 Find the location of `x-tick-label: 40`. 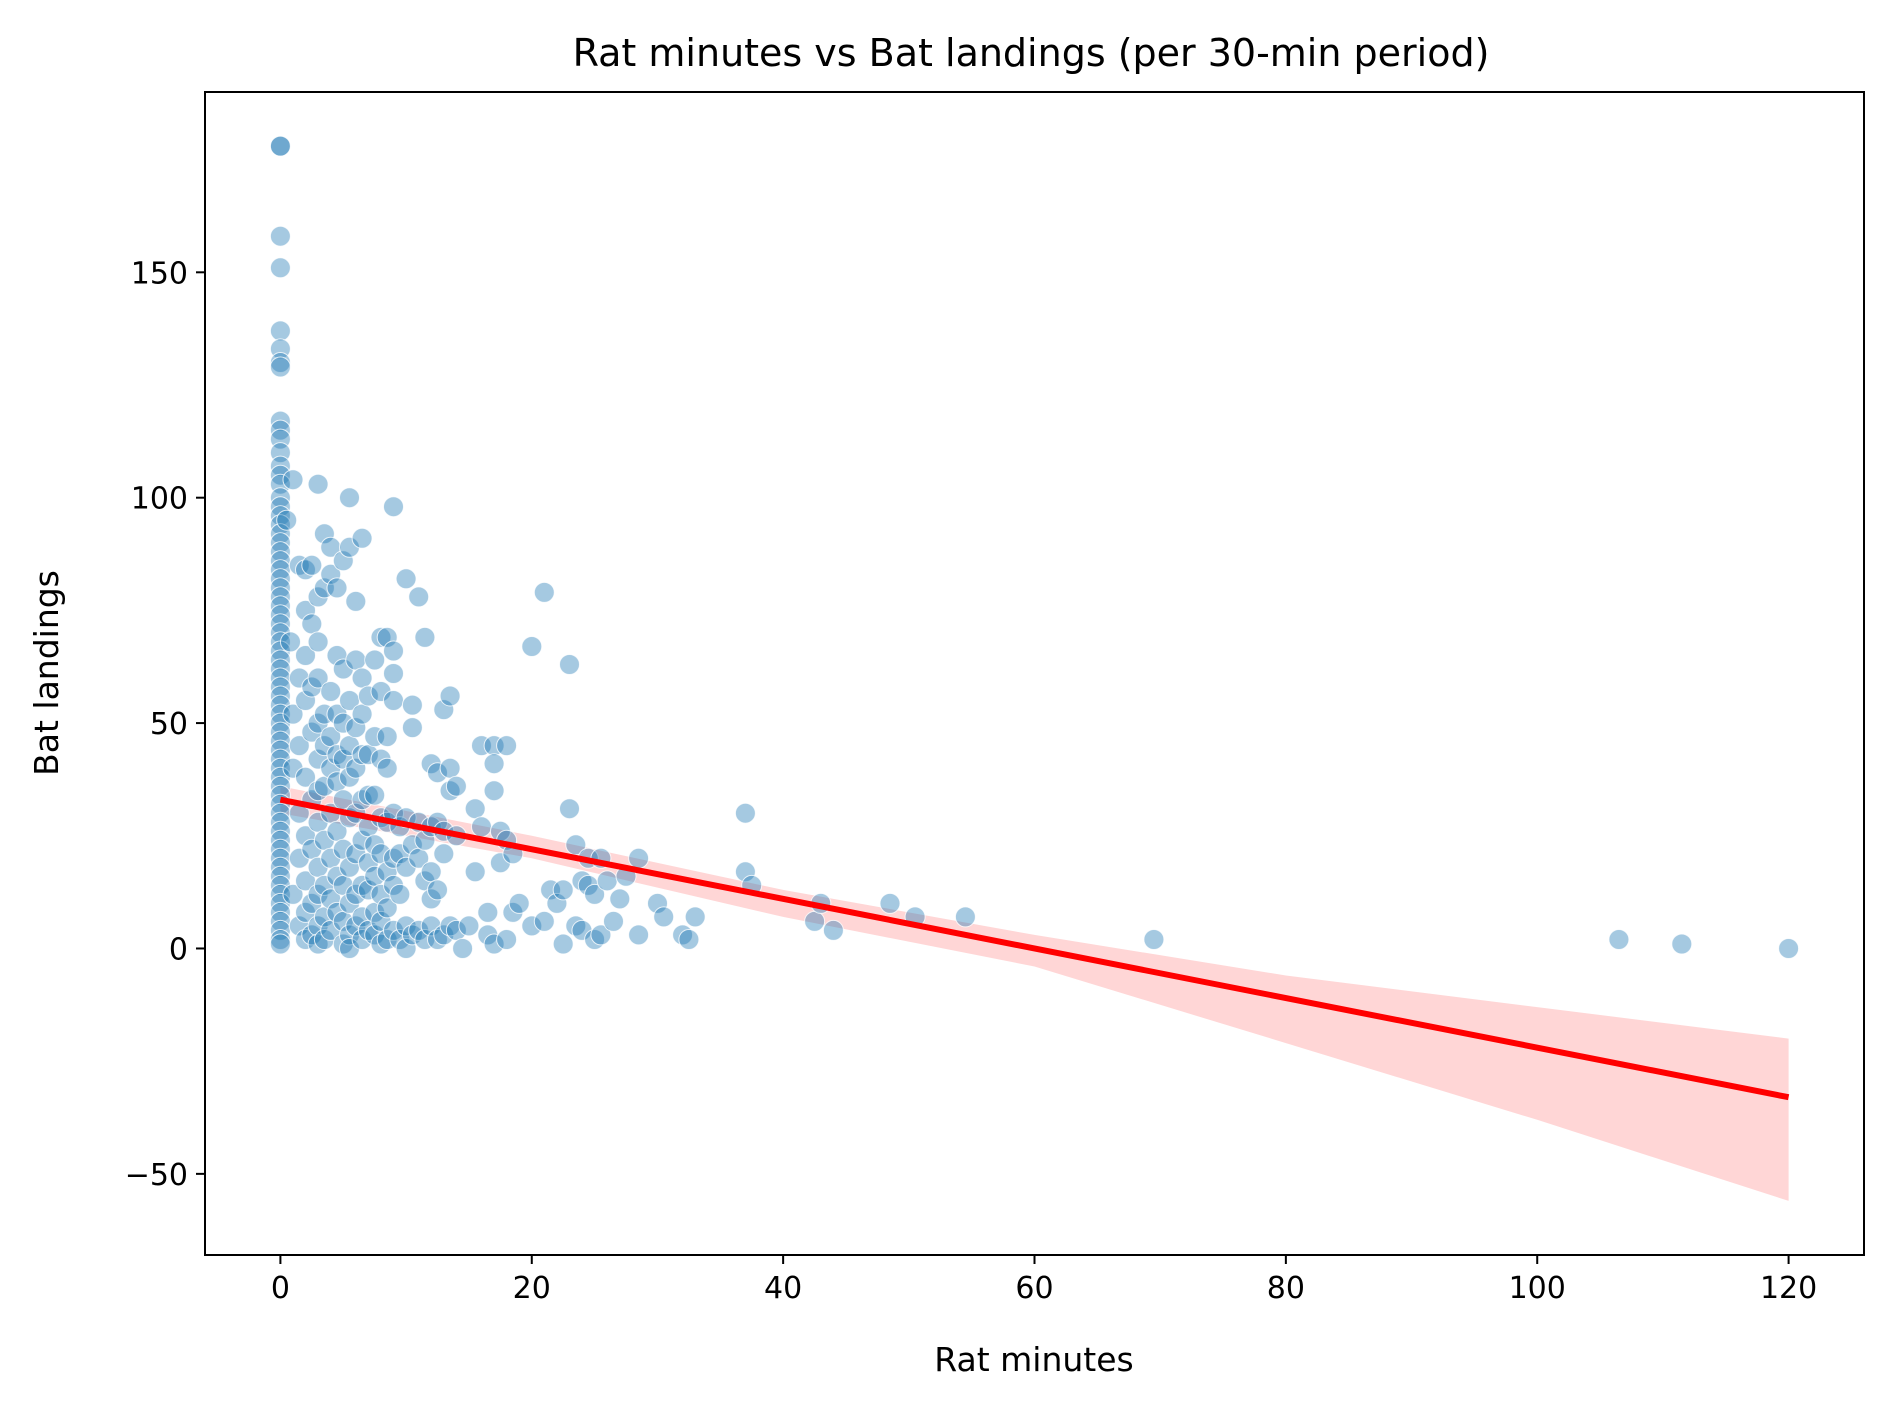

x-tick-label: 40 is located at coordinates (783, 1288).